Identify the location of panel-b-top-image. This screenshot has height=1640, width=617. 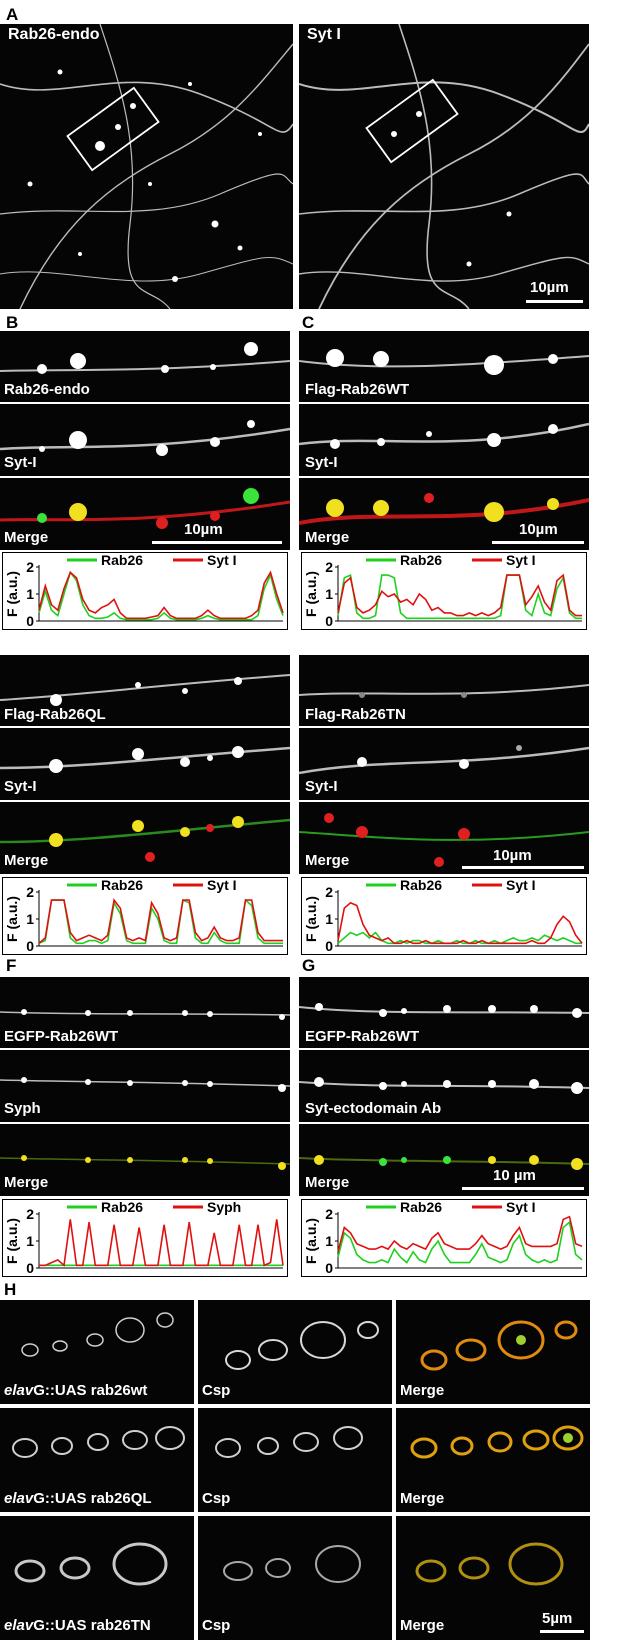
(145, 366).